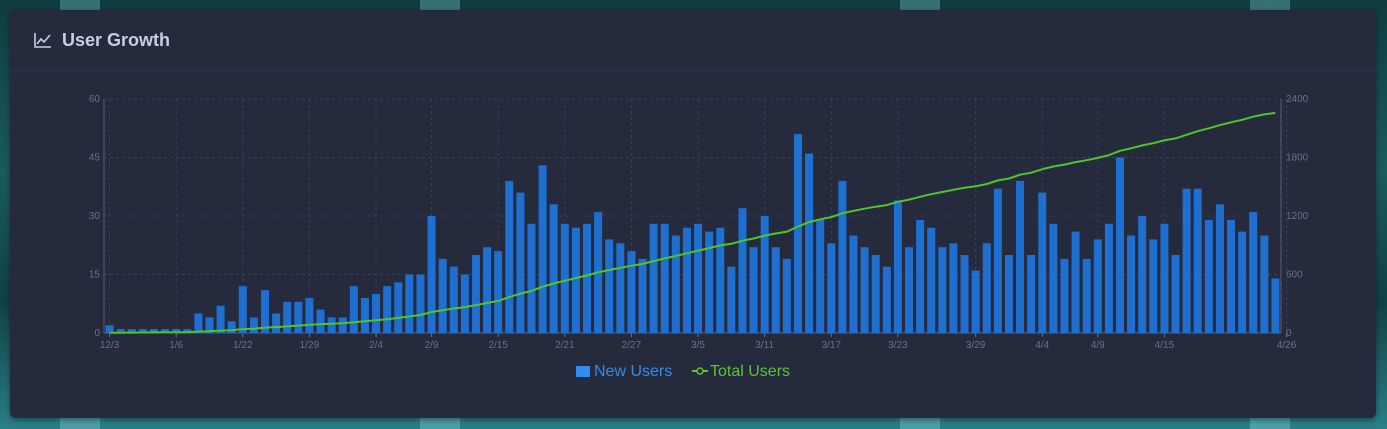 The width and height of the screenshot is (1387, 429). I want to click on legend-total-users-label: Total Users, so click(750, 371).